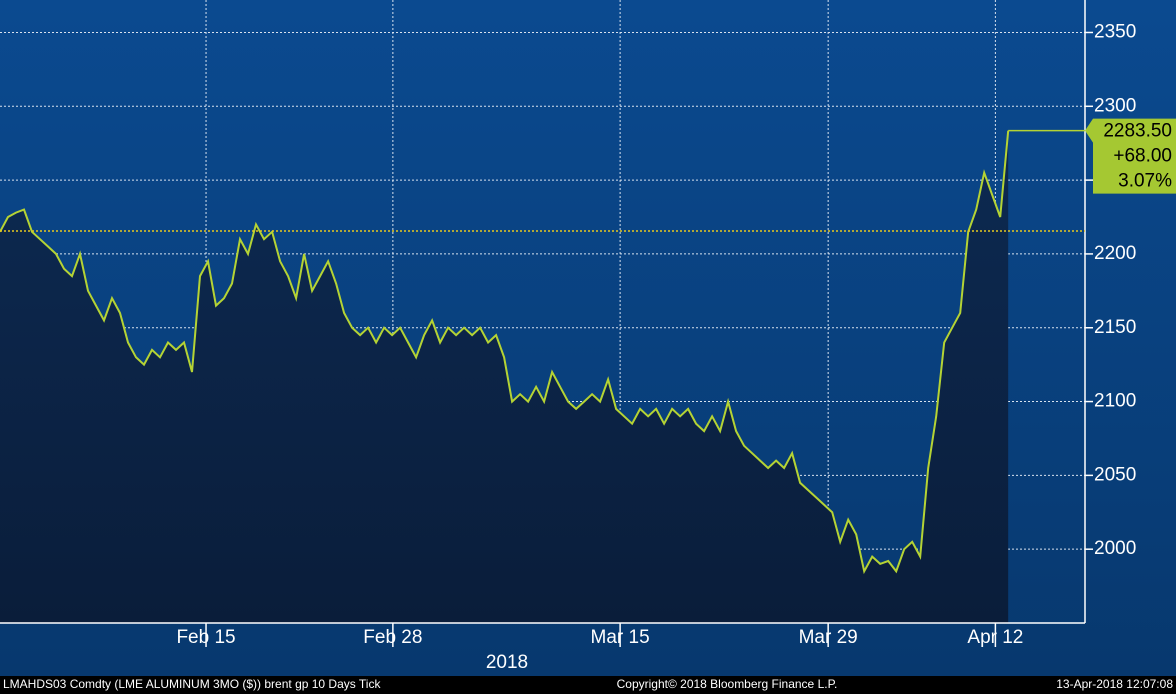 This screenshot has height=694, width=1176. I want to click on year-label: 2018, so click(507, 662).